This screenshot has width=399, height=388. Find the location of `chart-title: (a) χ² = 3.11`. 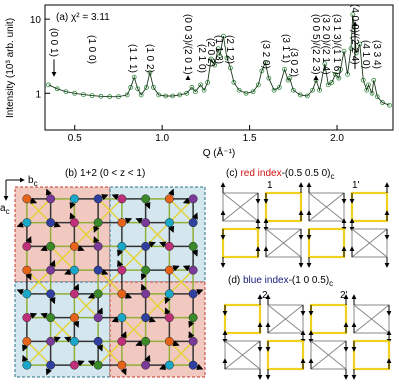

chart-title: (a) χ² = 3.11 is located at coordinates (83, 17).